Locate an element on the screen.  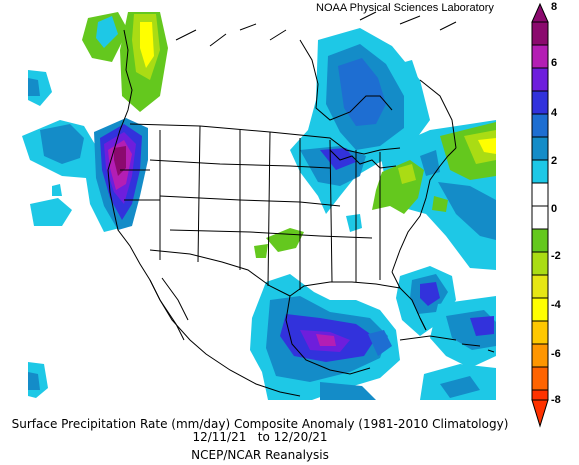
colorbar-tick: -4 is located at coordinates (556, 305).